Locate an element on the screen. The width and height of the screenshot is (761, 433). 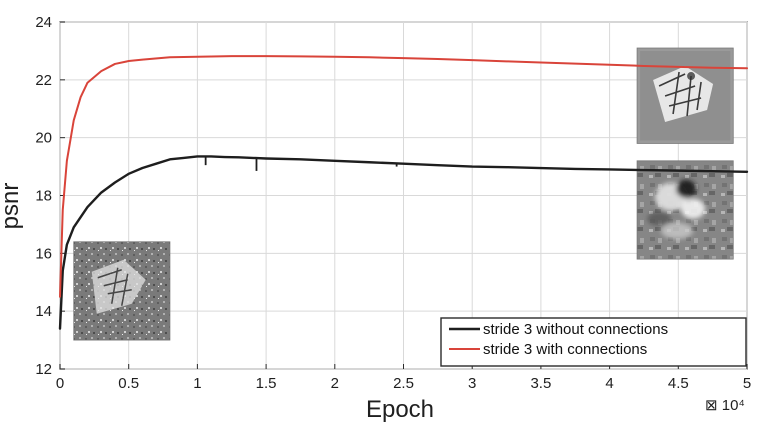
y-tick-label: 22 is located at coordinates (43, 80).